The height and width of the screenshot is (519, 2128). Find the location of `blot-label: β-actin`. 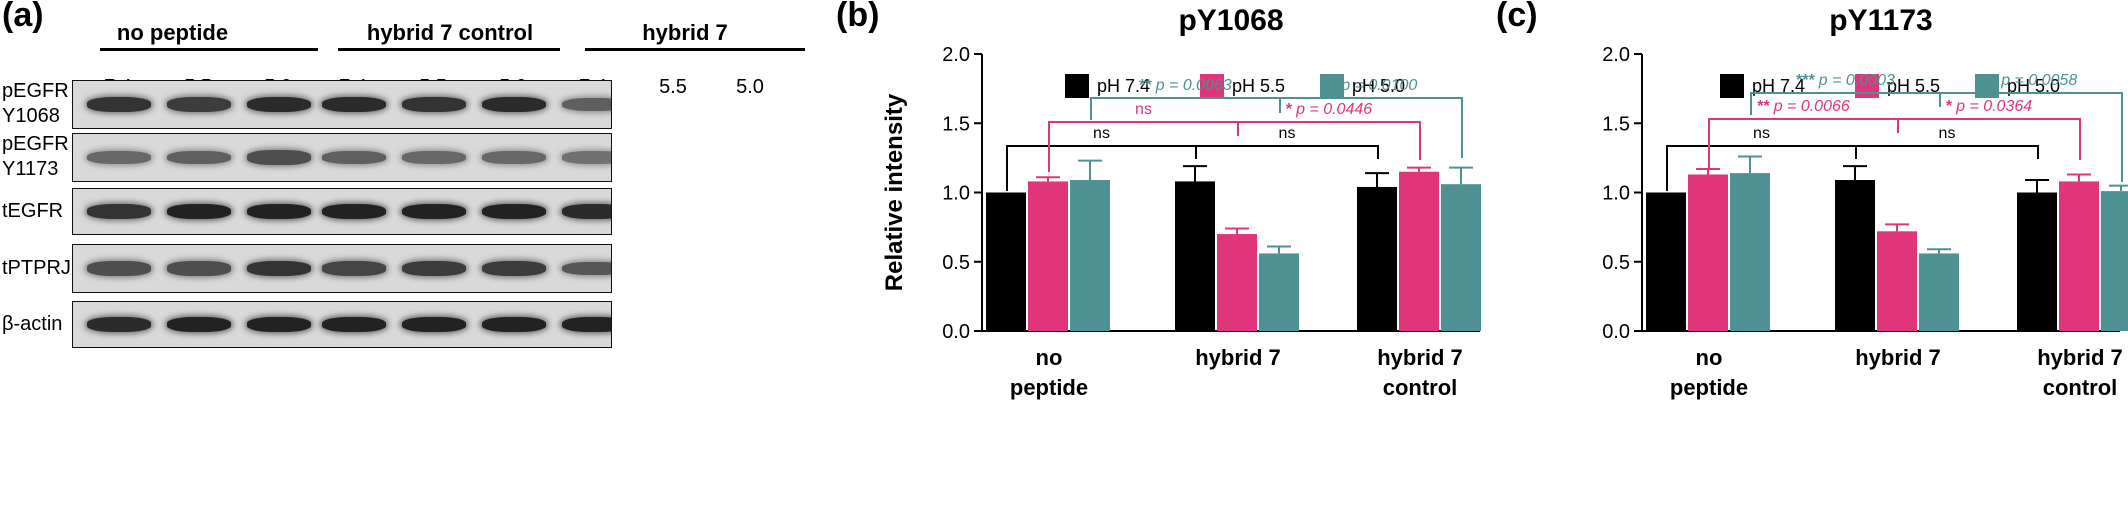

blot-label: β-actin is located at coordinates (32, 324).